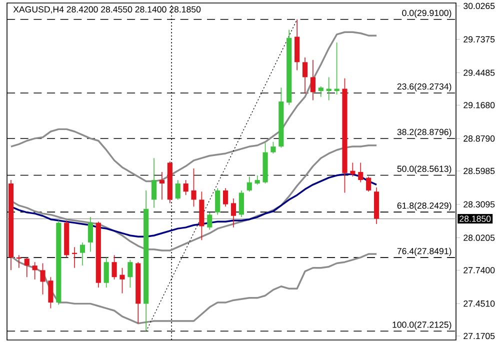  Describe the element at coordinates (479, 105) in the screenshot. I see `y-tick-label: 29.1680` at that location.